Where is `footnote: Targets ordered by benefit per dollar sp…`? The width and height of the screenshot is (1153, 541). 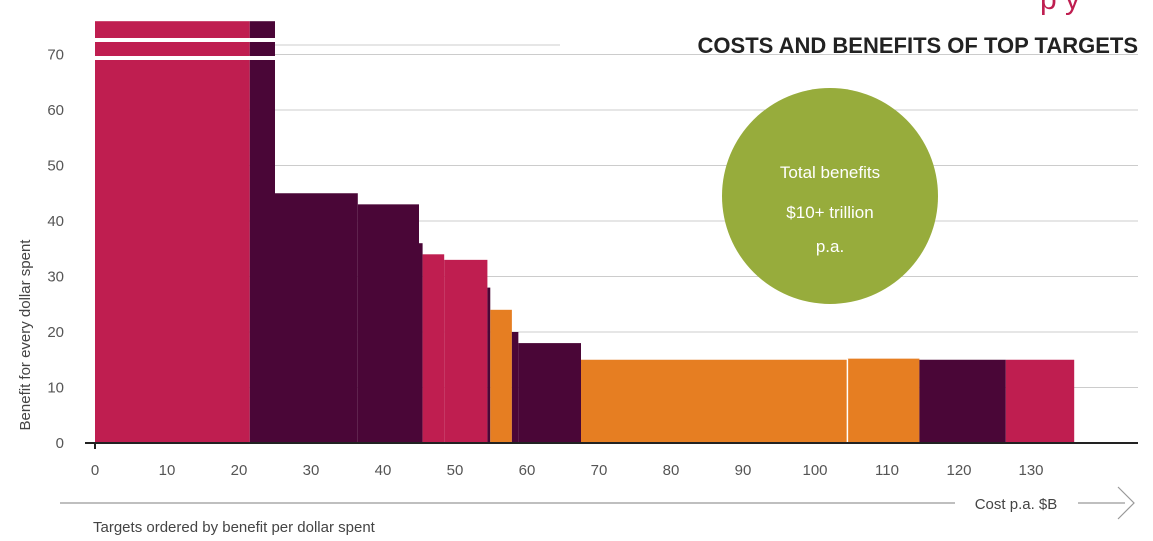
footnote: Targets ordered by benefit per dollar sp… is located at coordinates (234, 527).